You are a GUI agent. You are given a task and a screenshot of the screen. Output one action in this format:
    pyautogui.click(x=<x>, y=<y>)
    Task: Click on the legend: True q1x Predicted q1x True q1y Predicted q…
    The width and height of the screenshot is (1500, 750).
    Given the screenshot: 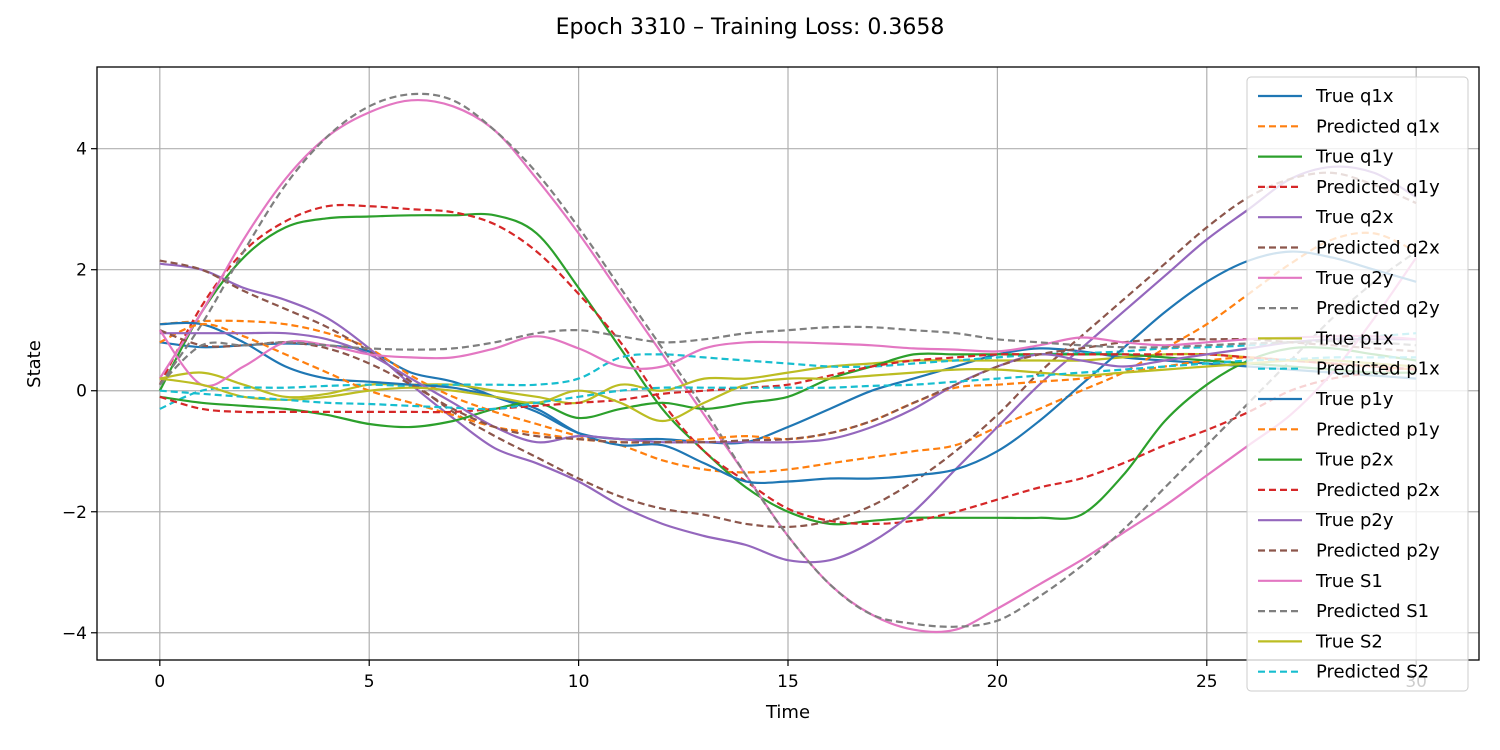 What is the action you would take?
    pyautogui.click(x=1357, y=384)
    